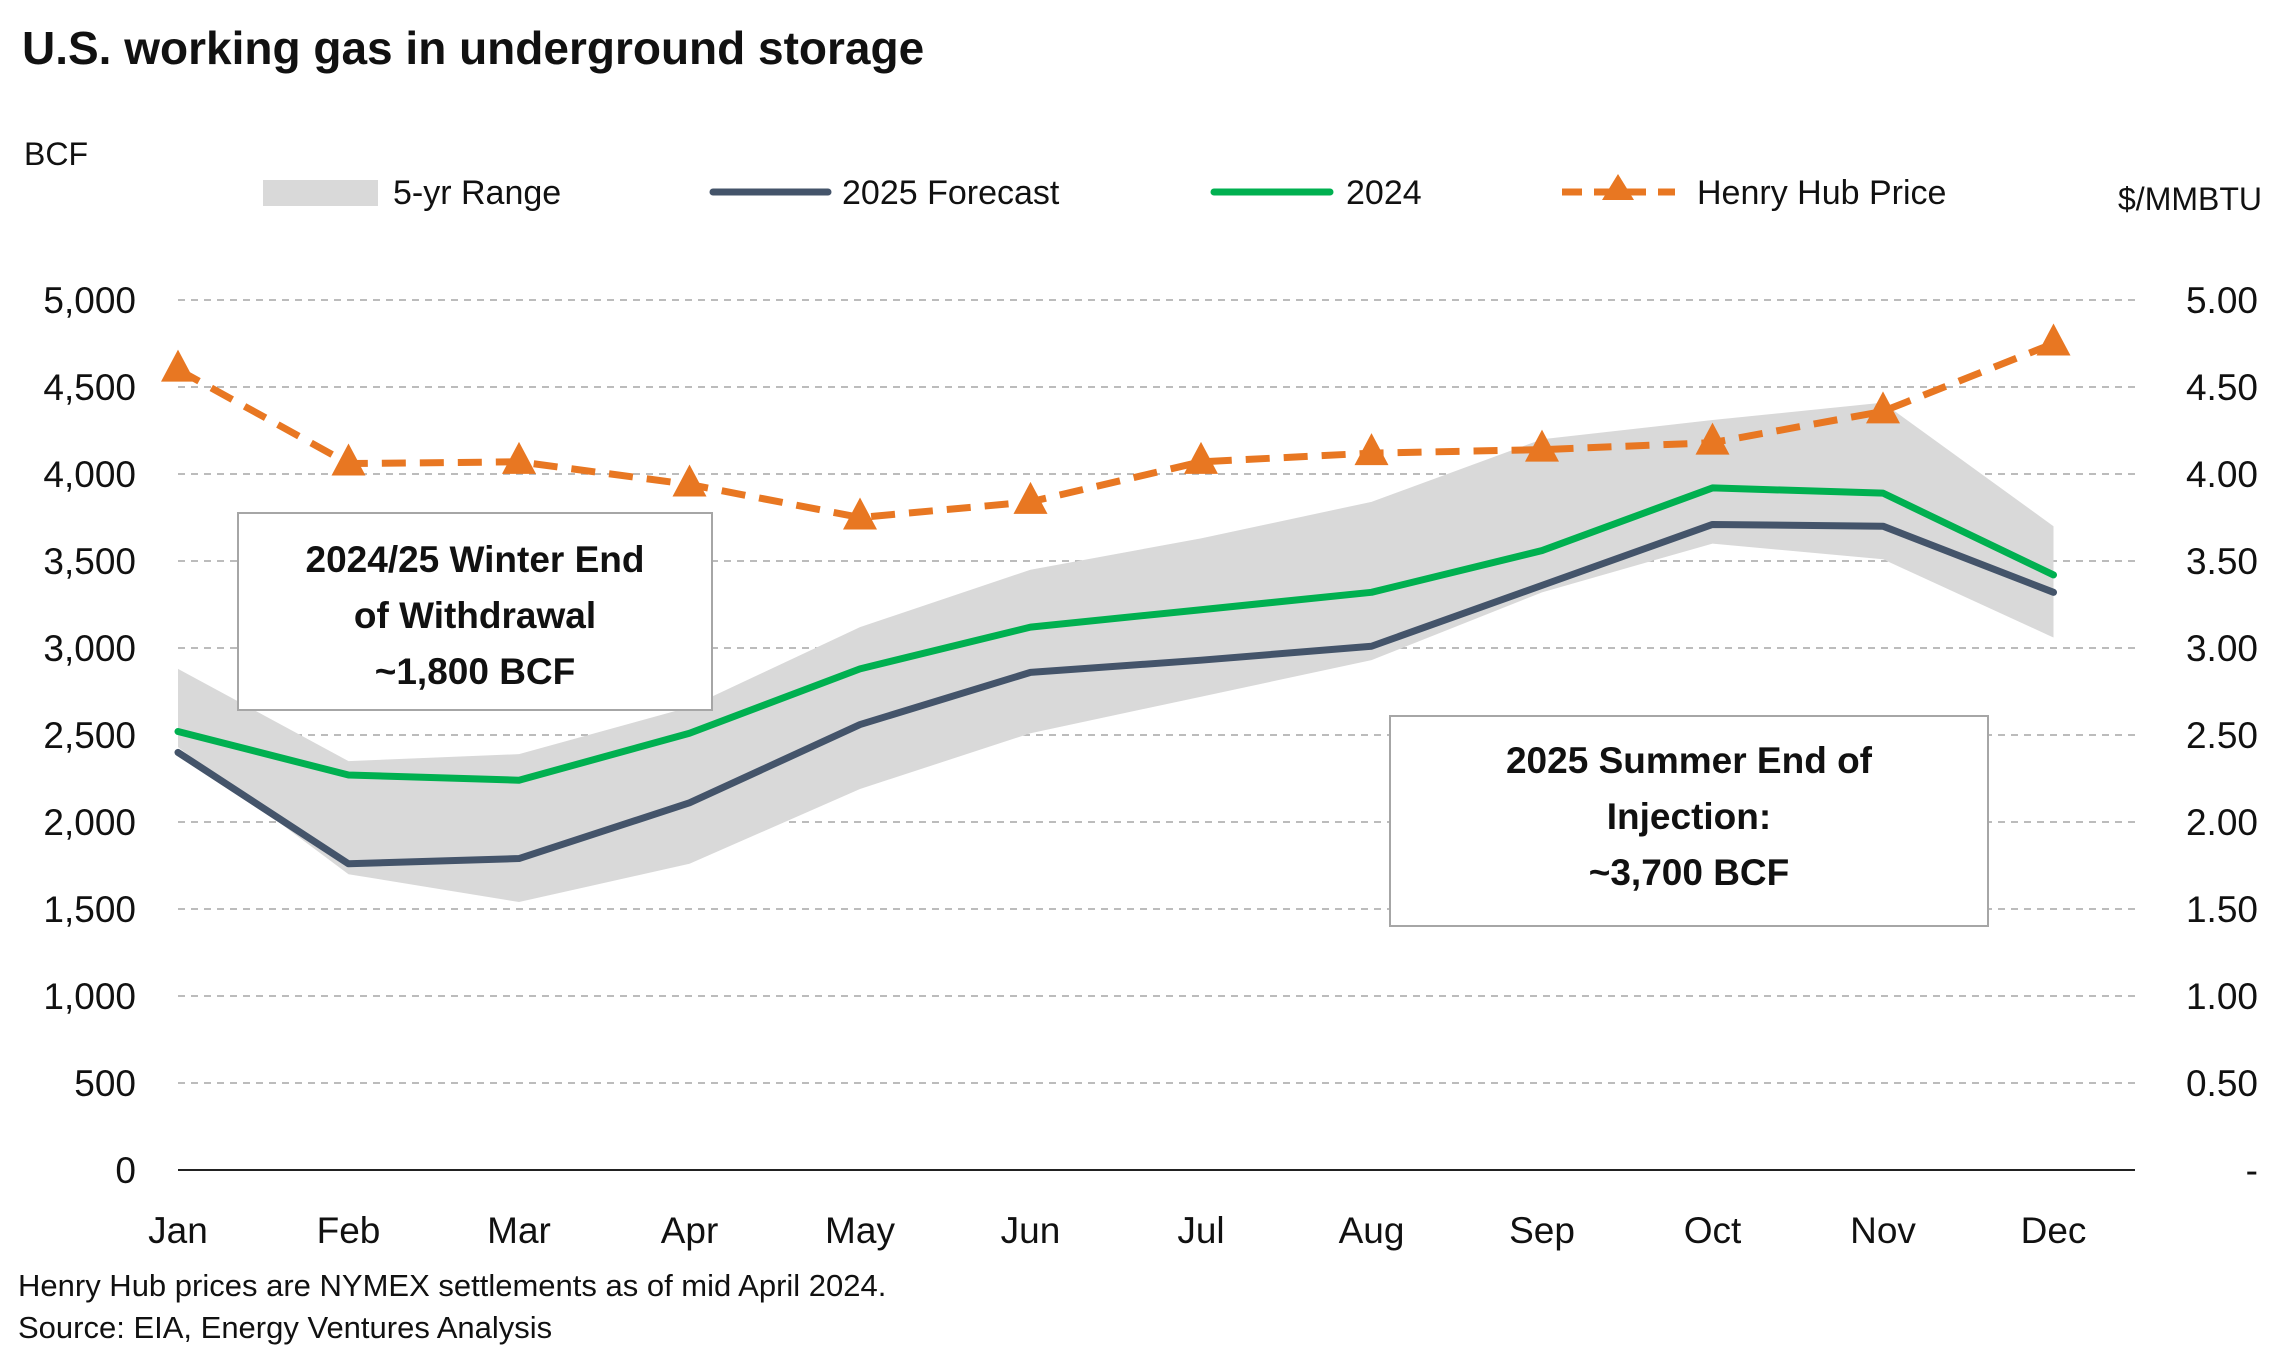 This screenshot has height=1348, width=2287. I want to click on left-tick-label: 1,000, so click(89, 996).